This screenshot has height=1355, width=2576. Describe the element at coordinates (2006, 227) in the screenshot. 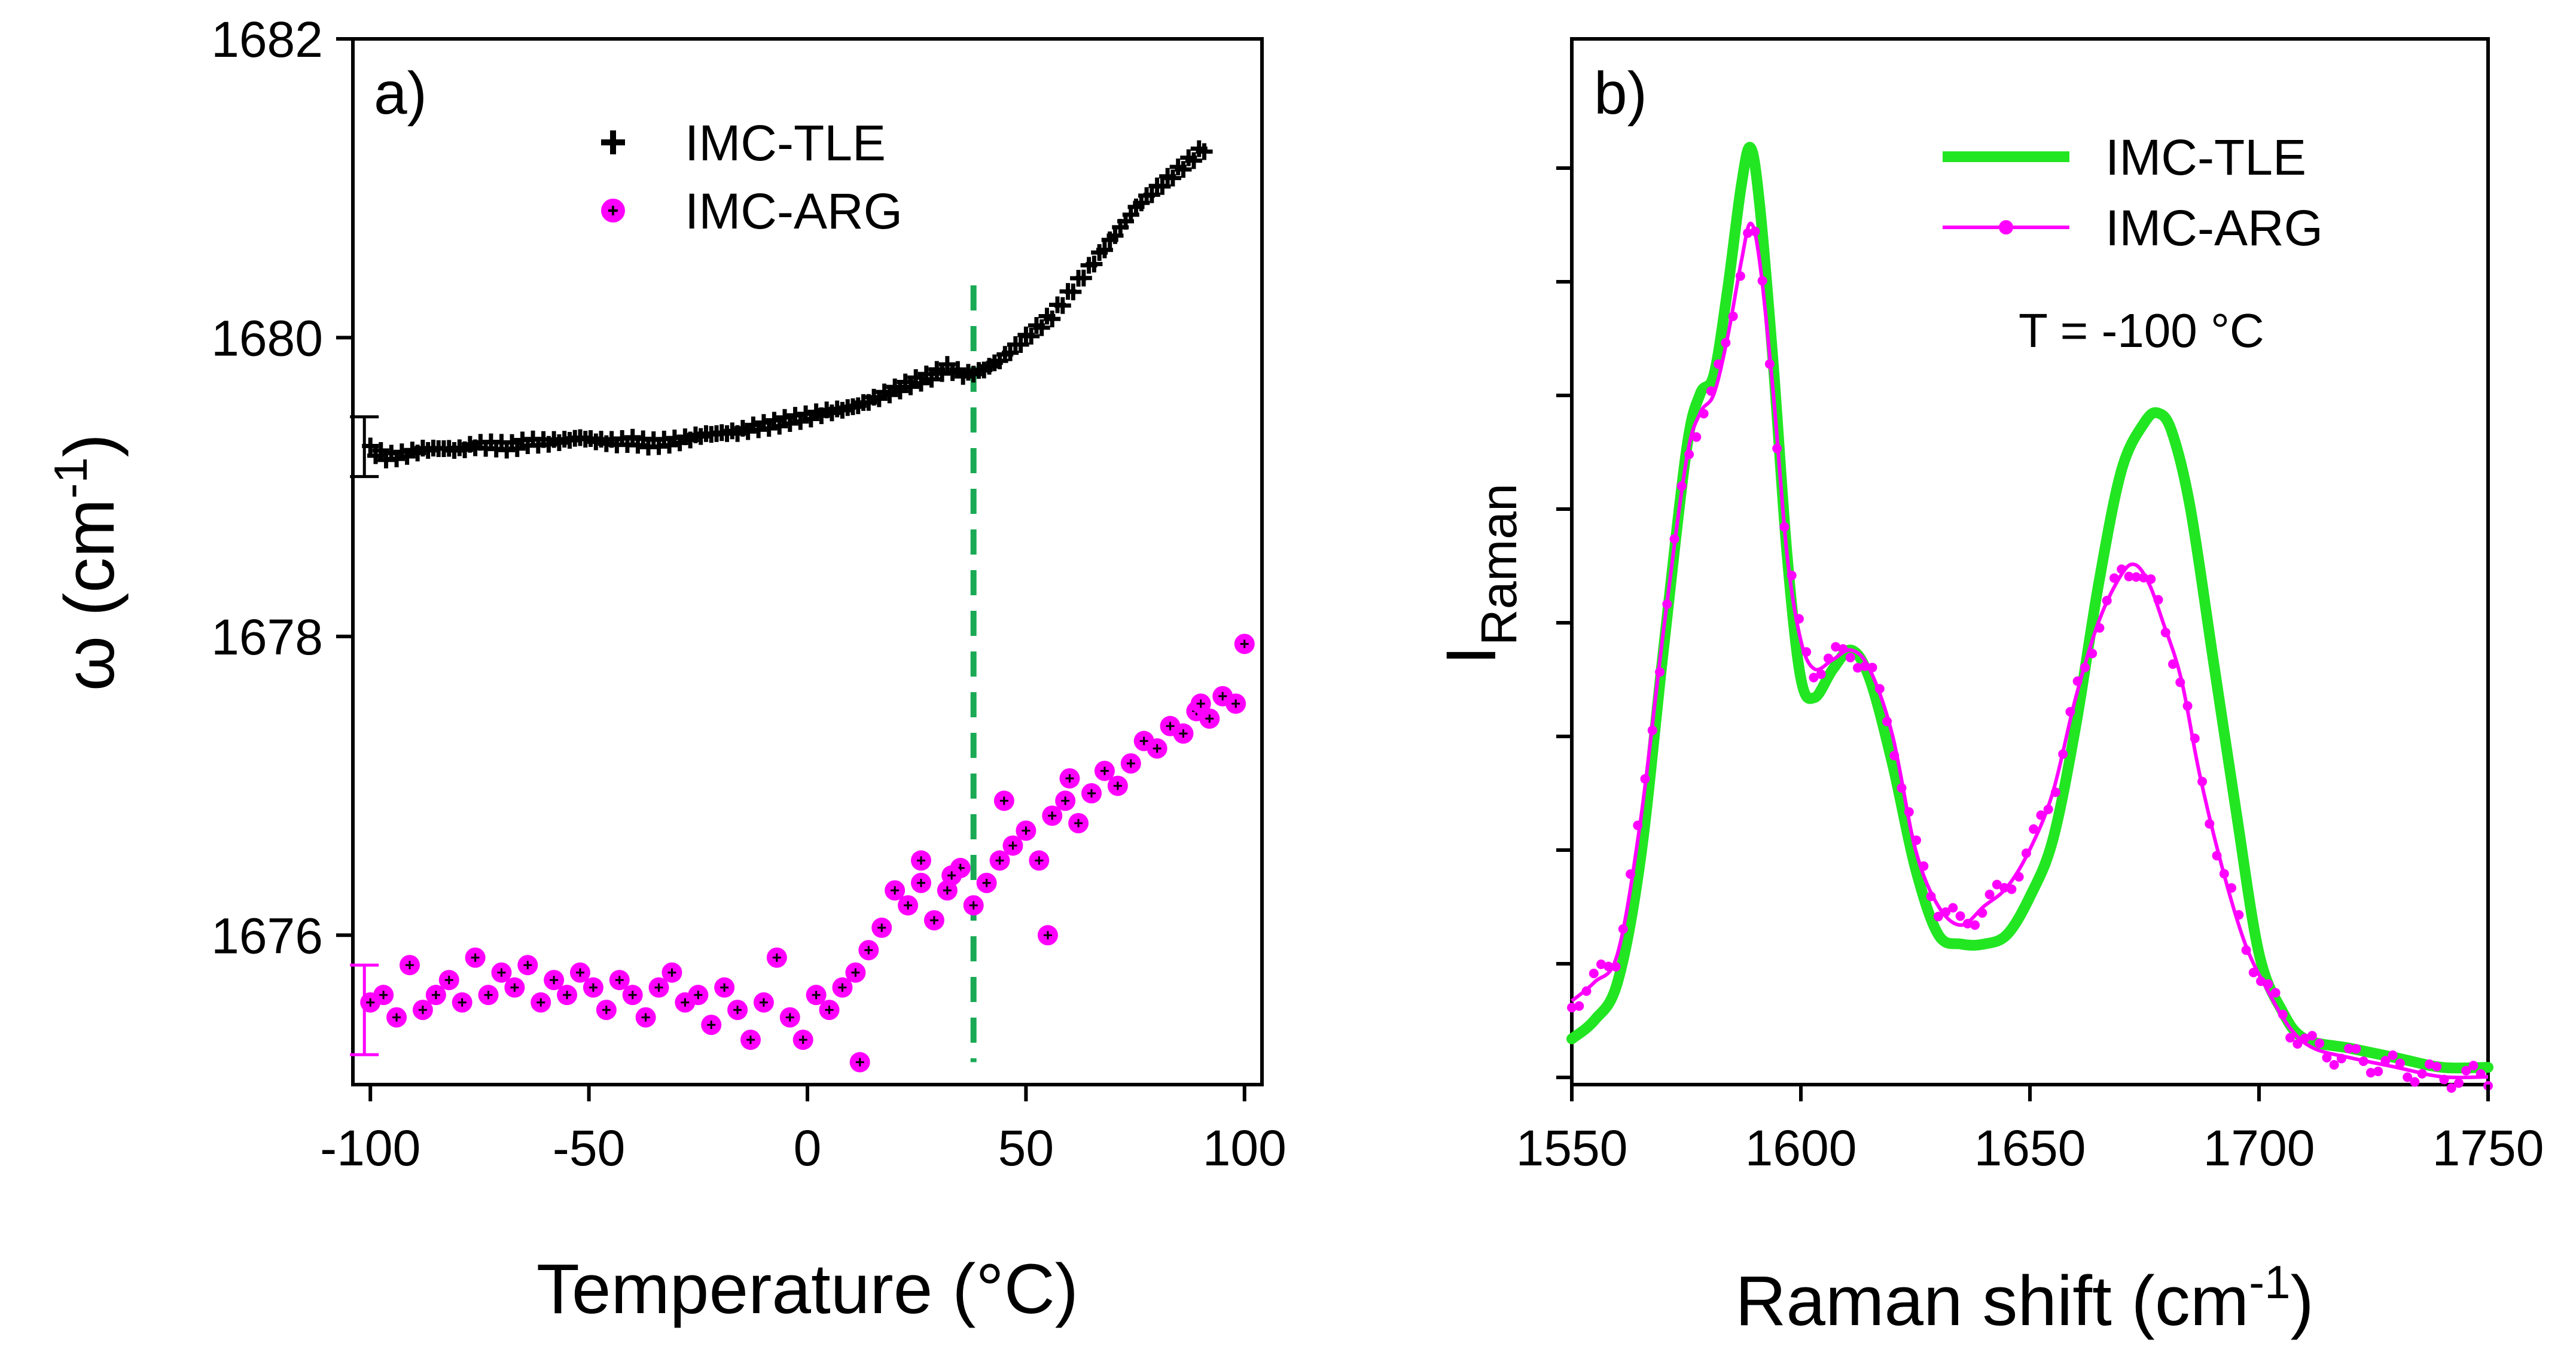

I see `legend-line-imc-arg` at that location.